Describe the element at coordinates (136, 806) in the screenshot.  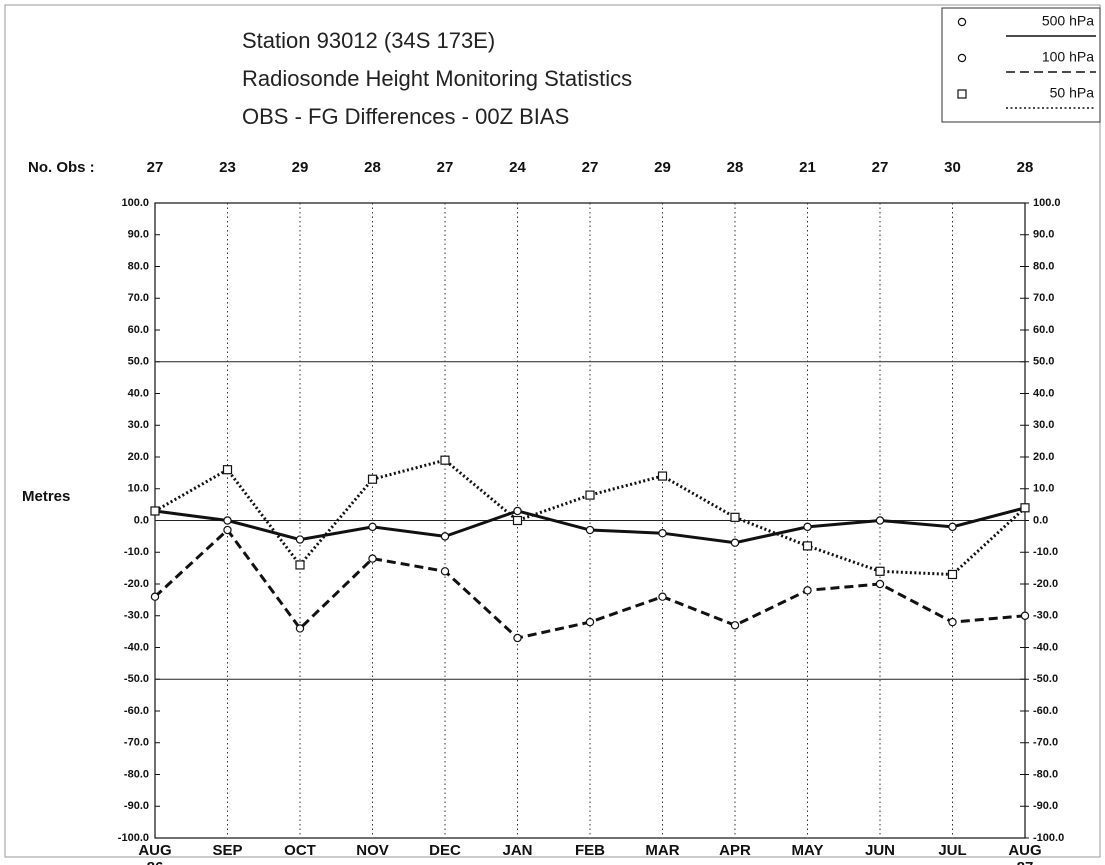
I see `y-tick-label: -90.0` at that location.